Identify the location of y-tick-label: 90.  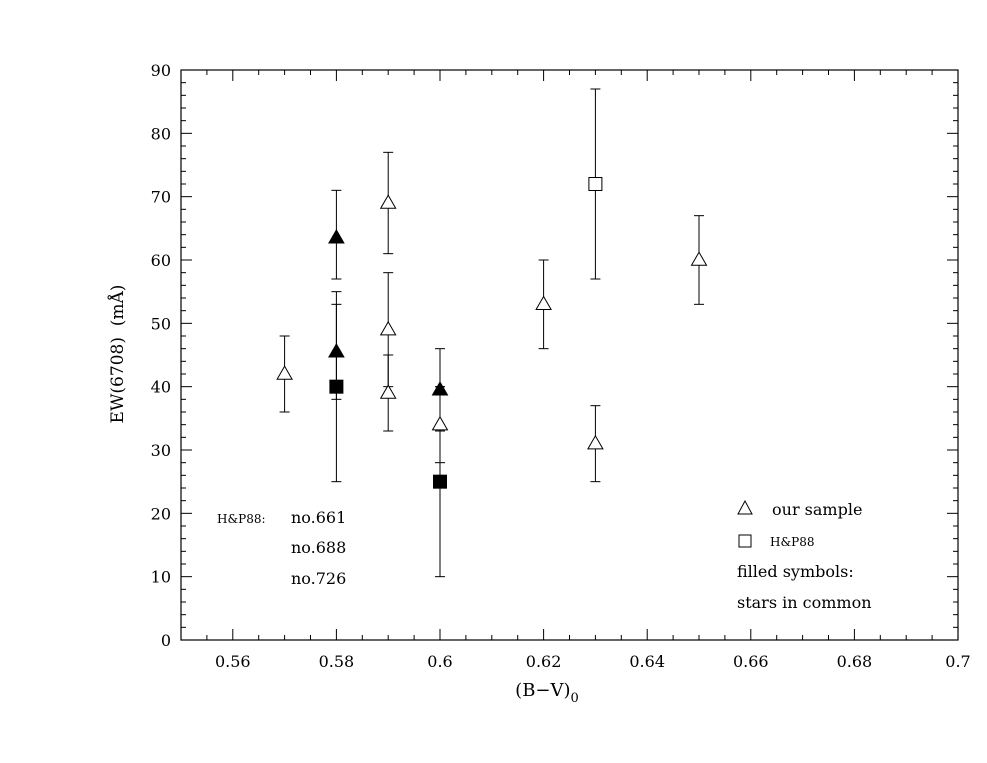
(161, 70).